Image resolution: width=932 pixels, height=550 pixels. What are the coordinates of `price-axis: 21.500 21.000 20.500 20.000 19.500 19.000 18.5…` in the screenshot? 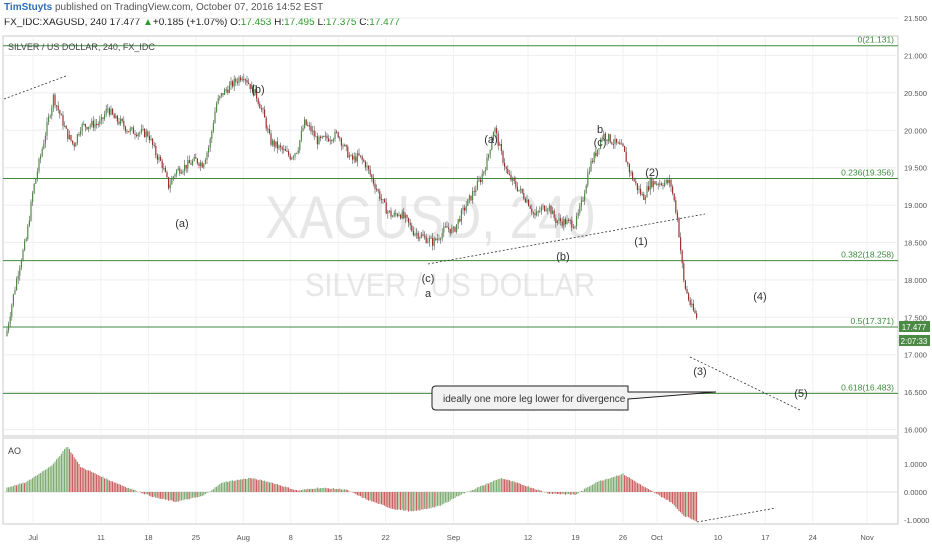 It's located at (916, 269).